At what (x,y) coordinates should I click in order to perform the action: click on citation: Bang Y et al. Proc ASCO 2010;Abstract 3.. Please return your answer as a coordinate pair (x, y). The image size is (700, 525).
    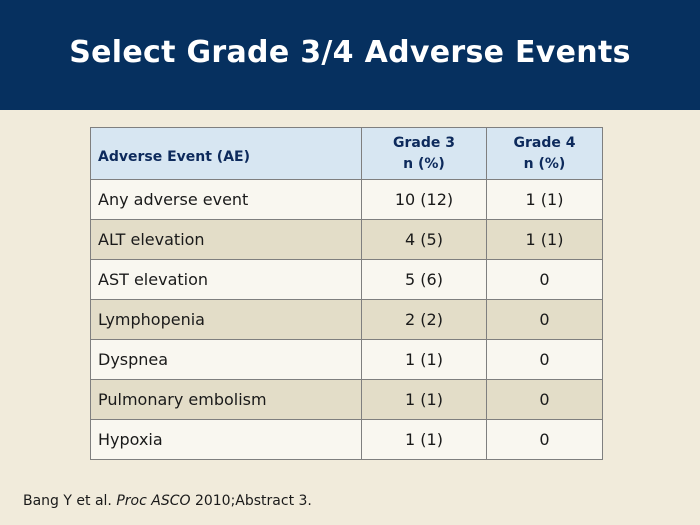
    Looking at the image, I should click on (167, 501).